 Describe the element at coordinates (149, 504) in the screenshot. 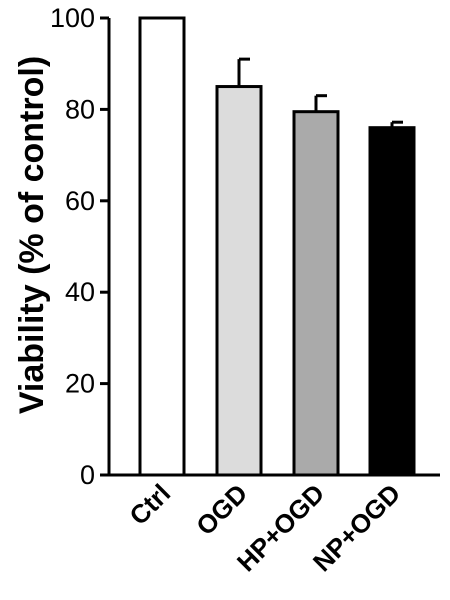

I see `category-label: Ctrl` at that location.